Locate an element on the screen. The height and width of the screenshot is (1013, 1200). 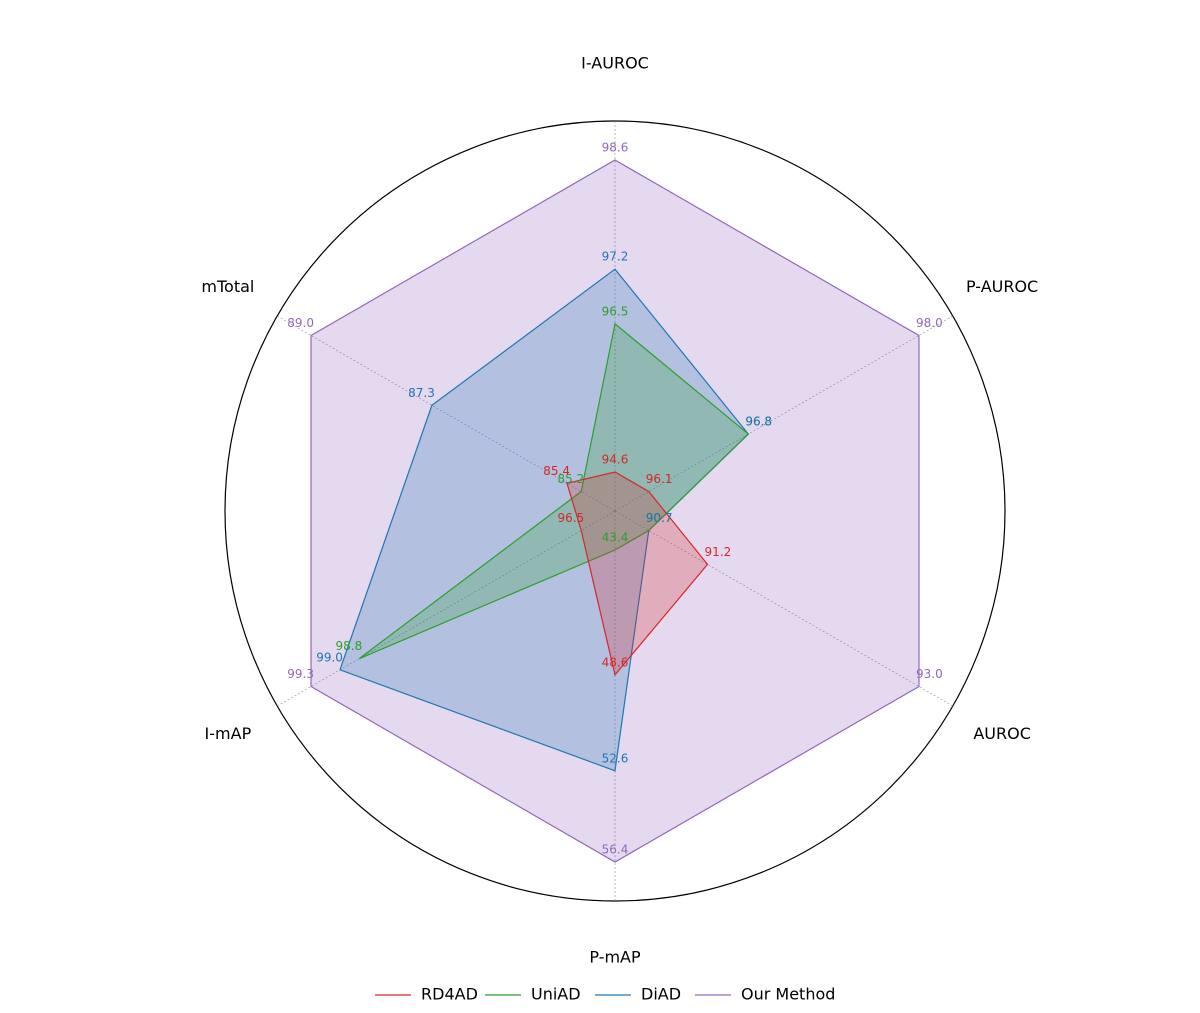
value-label: 85.2 is located at coordinates (570, 479).